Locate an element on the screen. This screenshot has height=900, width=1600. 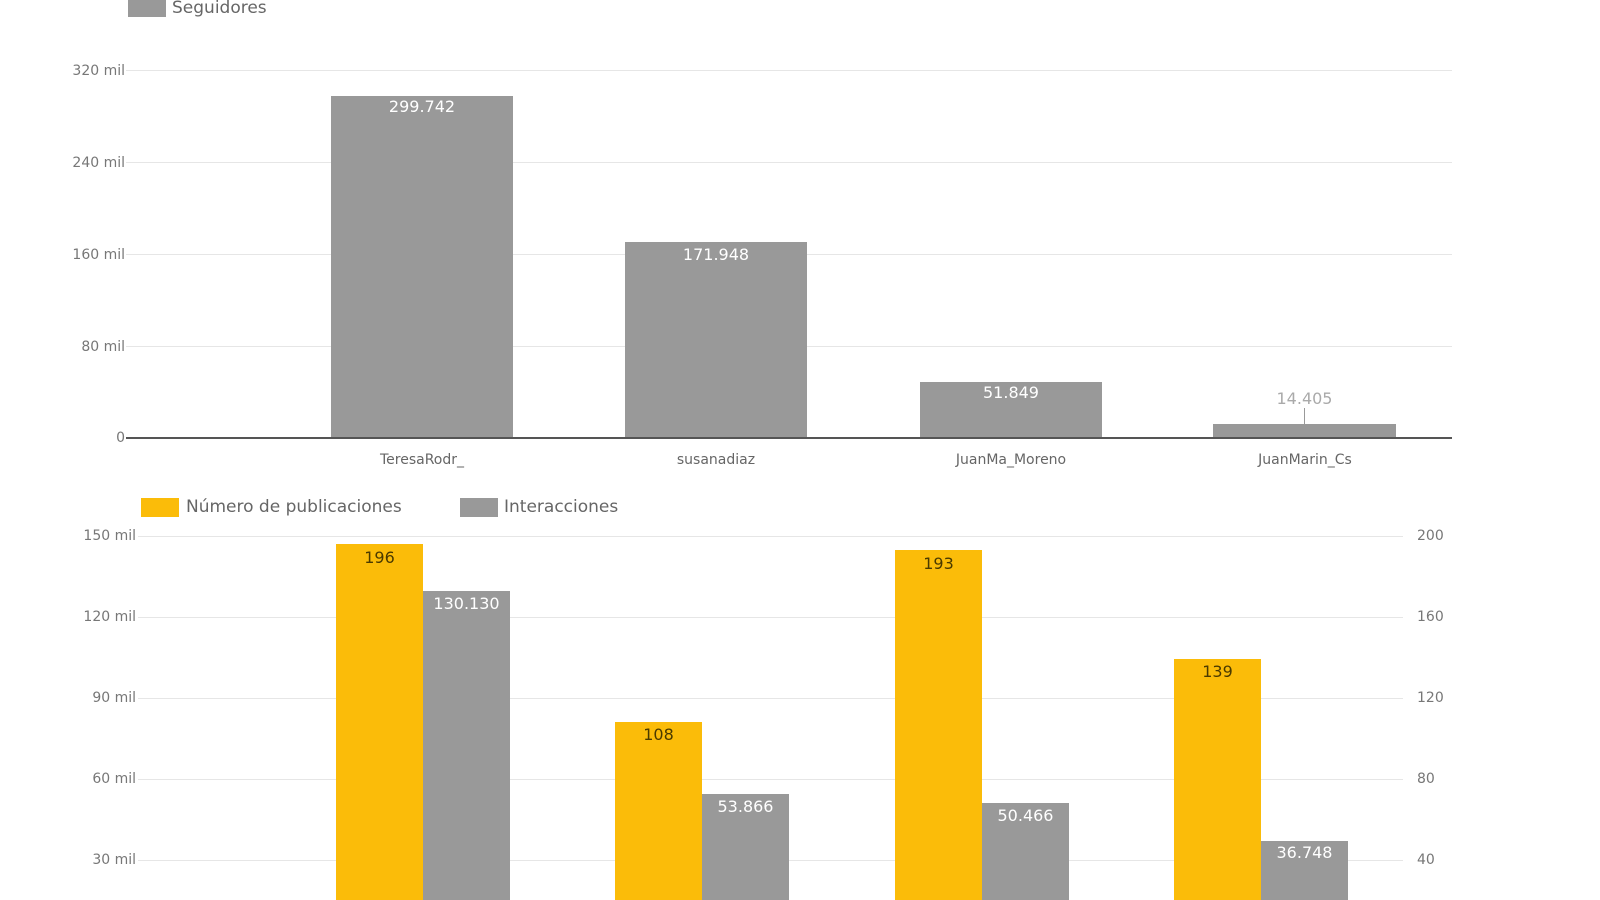
x-tick-label: JuanMarin_Cs is located at coordinates (1305, 460).